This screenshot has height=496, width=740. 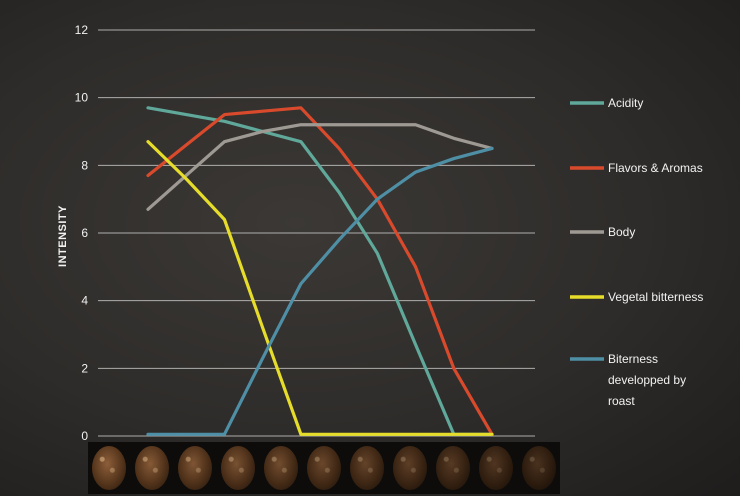 What do you see at coordinates (621, 232) in the screenshot?
I see `legend-label: Body` at bounding box center [621, 232].